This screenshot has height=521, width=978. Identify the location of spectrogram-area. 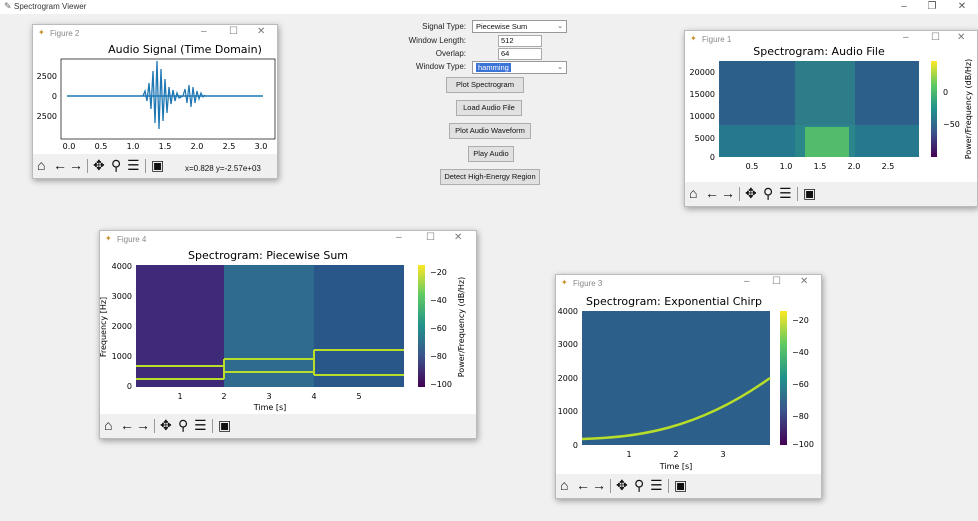
(676, 378).